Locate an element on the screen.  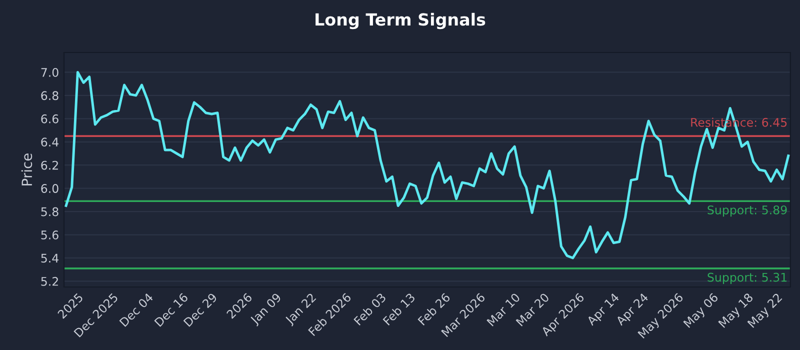
y-tick-label: 5.4 is located at coordinates (49, 258).